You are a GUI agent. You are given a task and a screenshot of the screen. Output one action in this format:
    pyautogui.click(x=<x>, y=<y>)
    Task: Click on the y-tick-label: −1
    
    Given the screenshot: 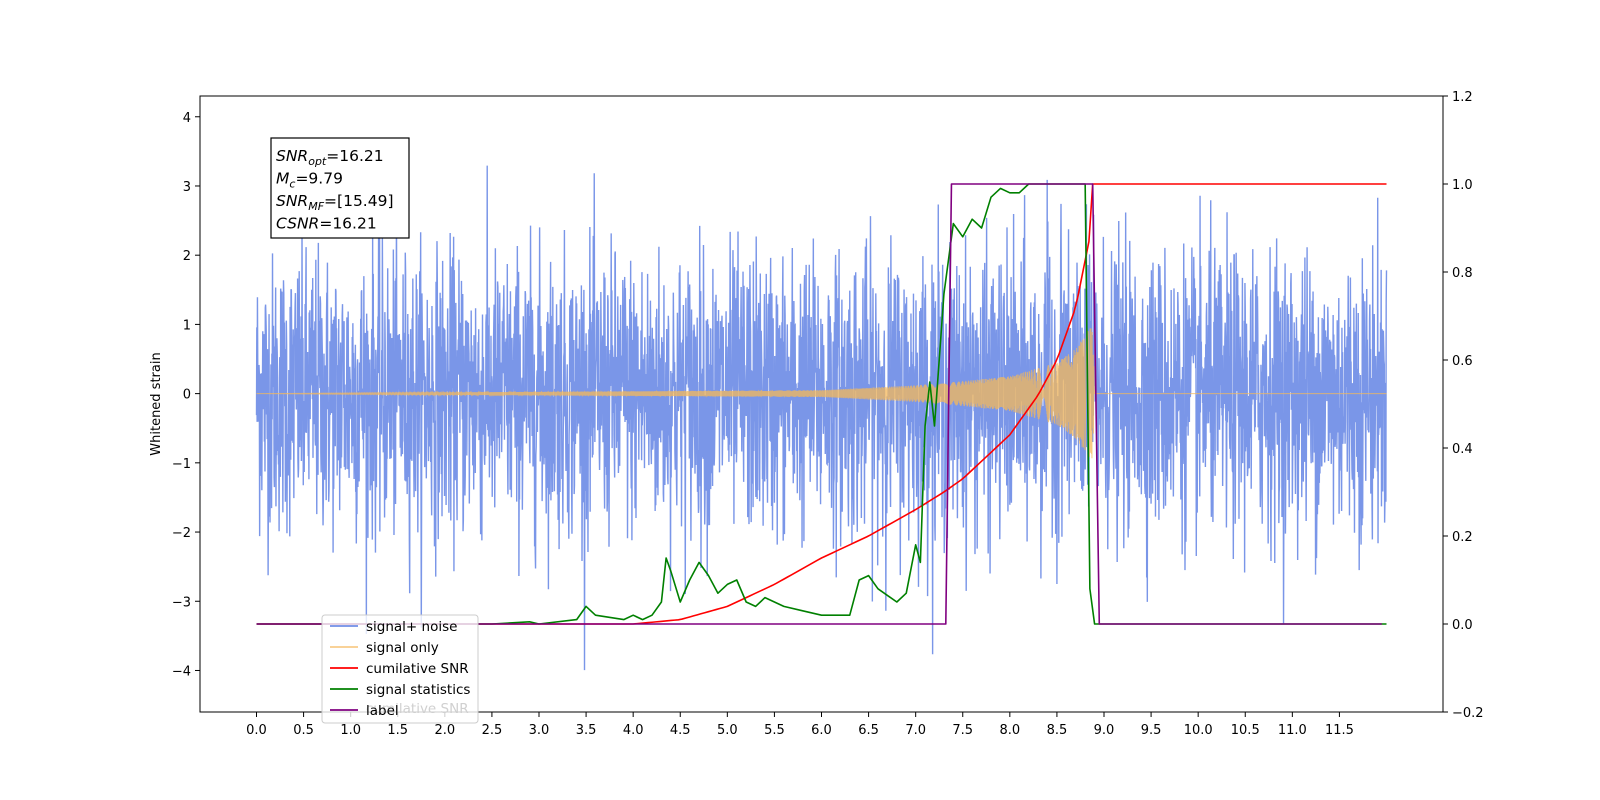 What is the action you would take?
    pyautogui.click(x=181, y=464)
    